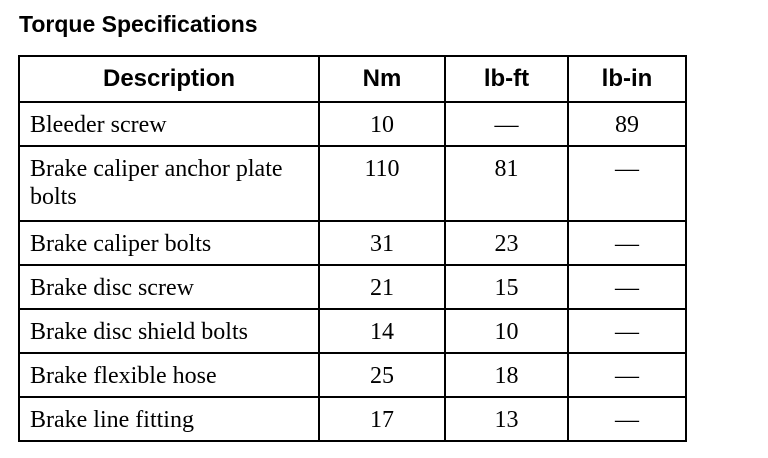  I want to click on table-row: Brake disc shield bolts 14 10—, so click(352, 331).